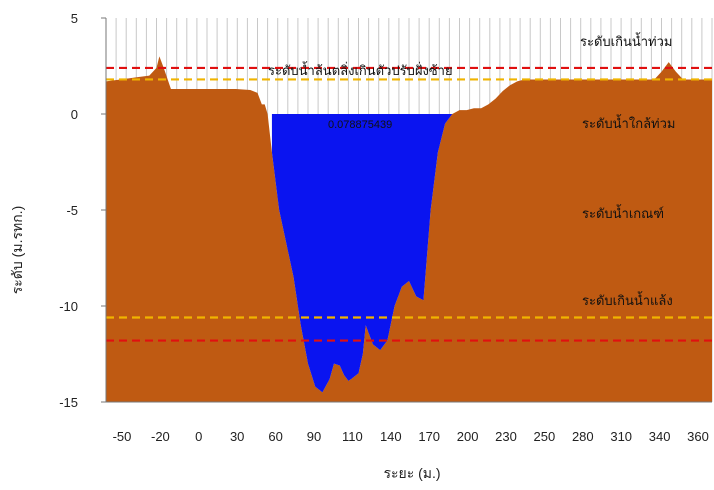 The width and height of the screenshot is (714, 490). I want to click on annotation-normal: ระดับน้ำเกณฑ์, so click(623, 212).